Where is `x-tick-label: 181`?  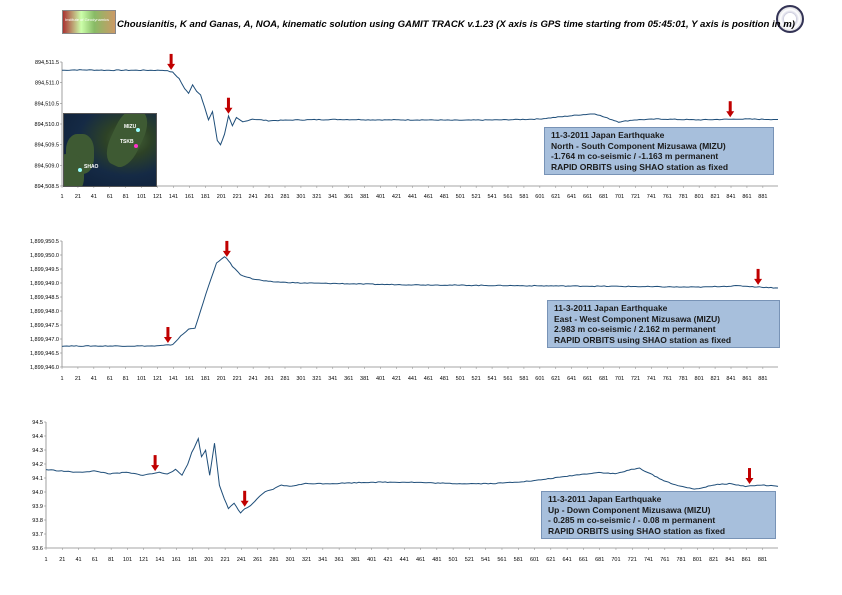 x-tick-label: 181 is located at coordinates (192, 560).